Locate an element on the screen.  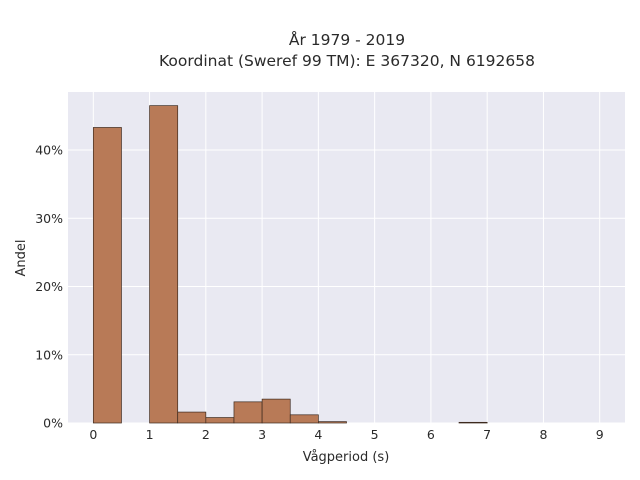
y-ticks: 0% 10% 20% 30% 40% is located at coordinates (49, 287).